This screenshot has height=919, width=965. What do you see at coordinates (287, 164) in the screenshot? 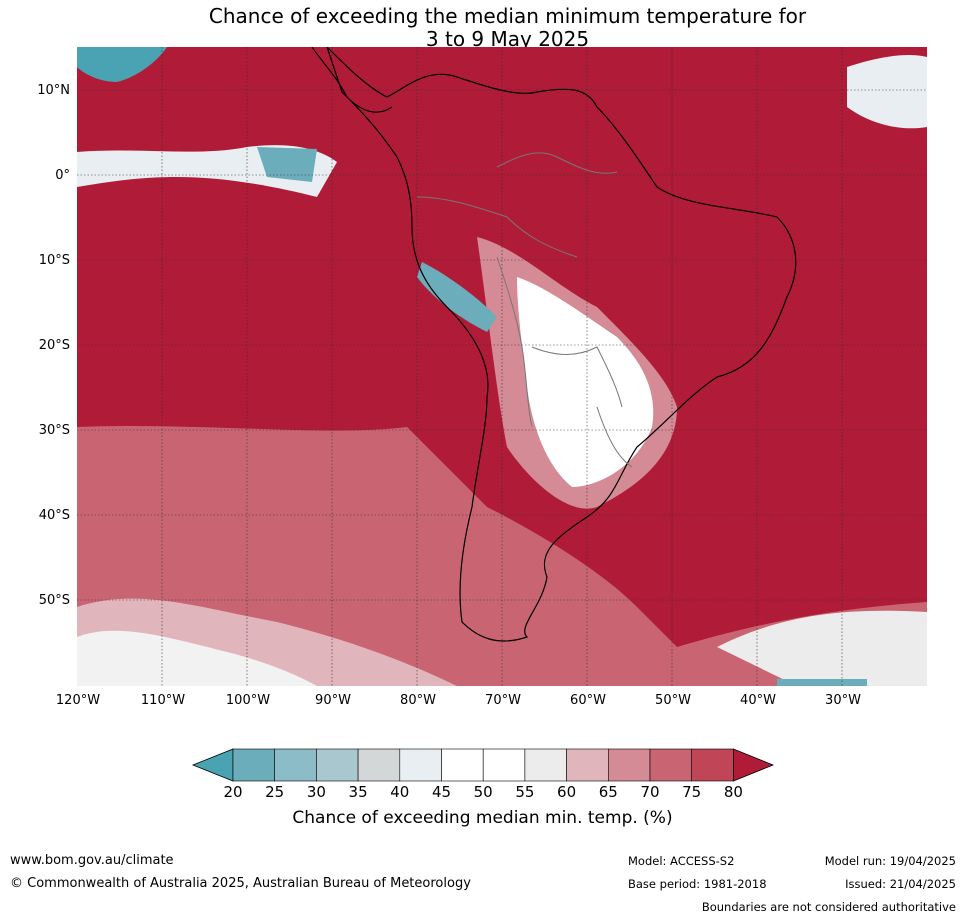
I see `equatorial-blue-patch` at bounding box center [287, 164].